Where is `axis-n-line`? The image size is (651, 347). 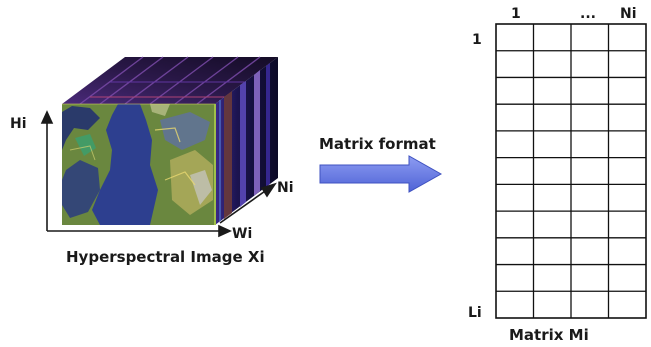
axis-n-line is located at coordinates (244, 206).